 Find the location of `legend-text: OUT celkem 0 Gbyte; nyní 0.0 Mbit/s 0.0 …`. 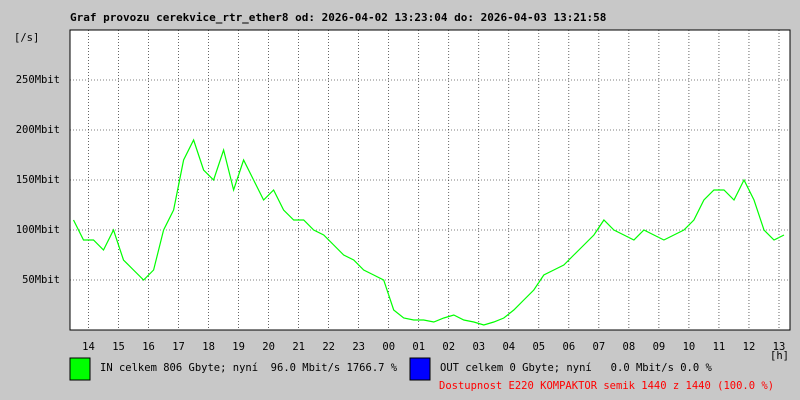

legend-text: OUT celkem 0 Gbyte; nyní 0.0 Mbit/s 0.0 … is located at coordinates (576, 368).